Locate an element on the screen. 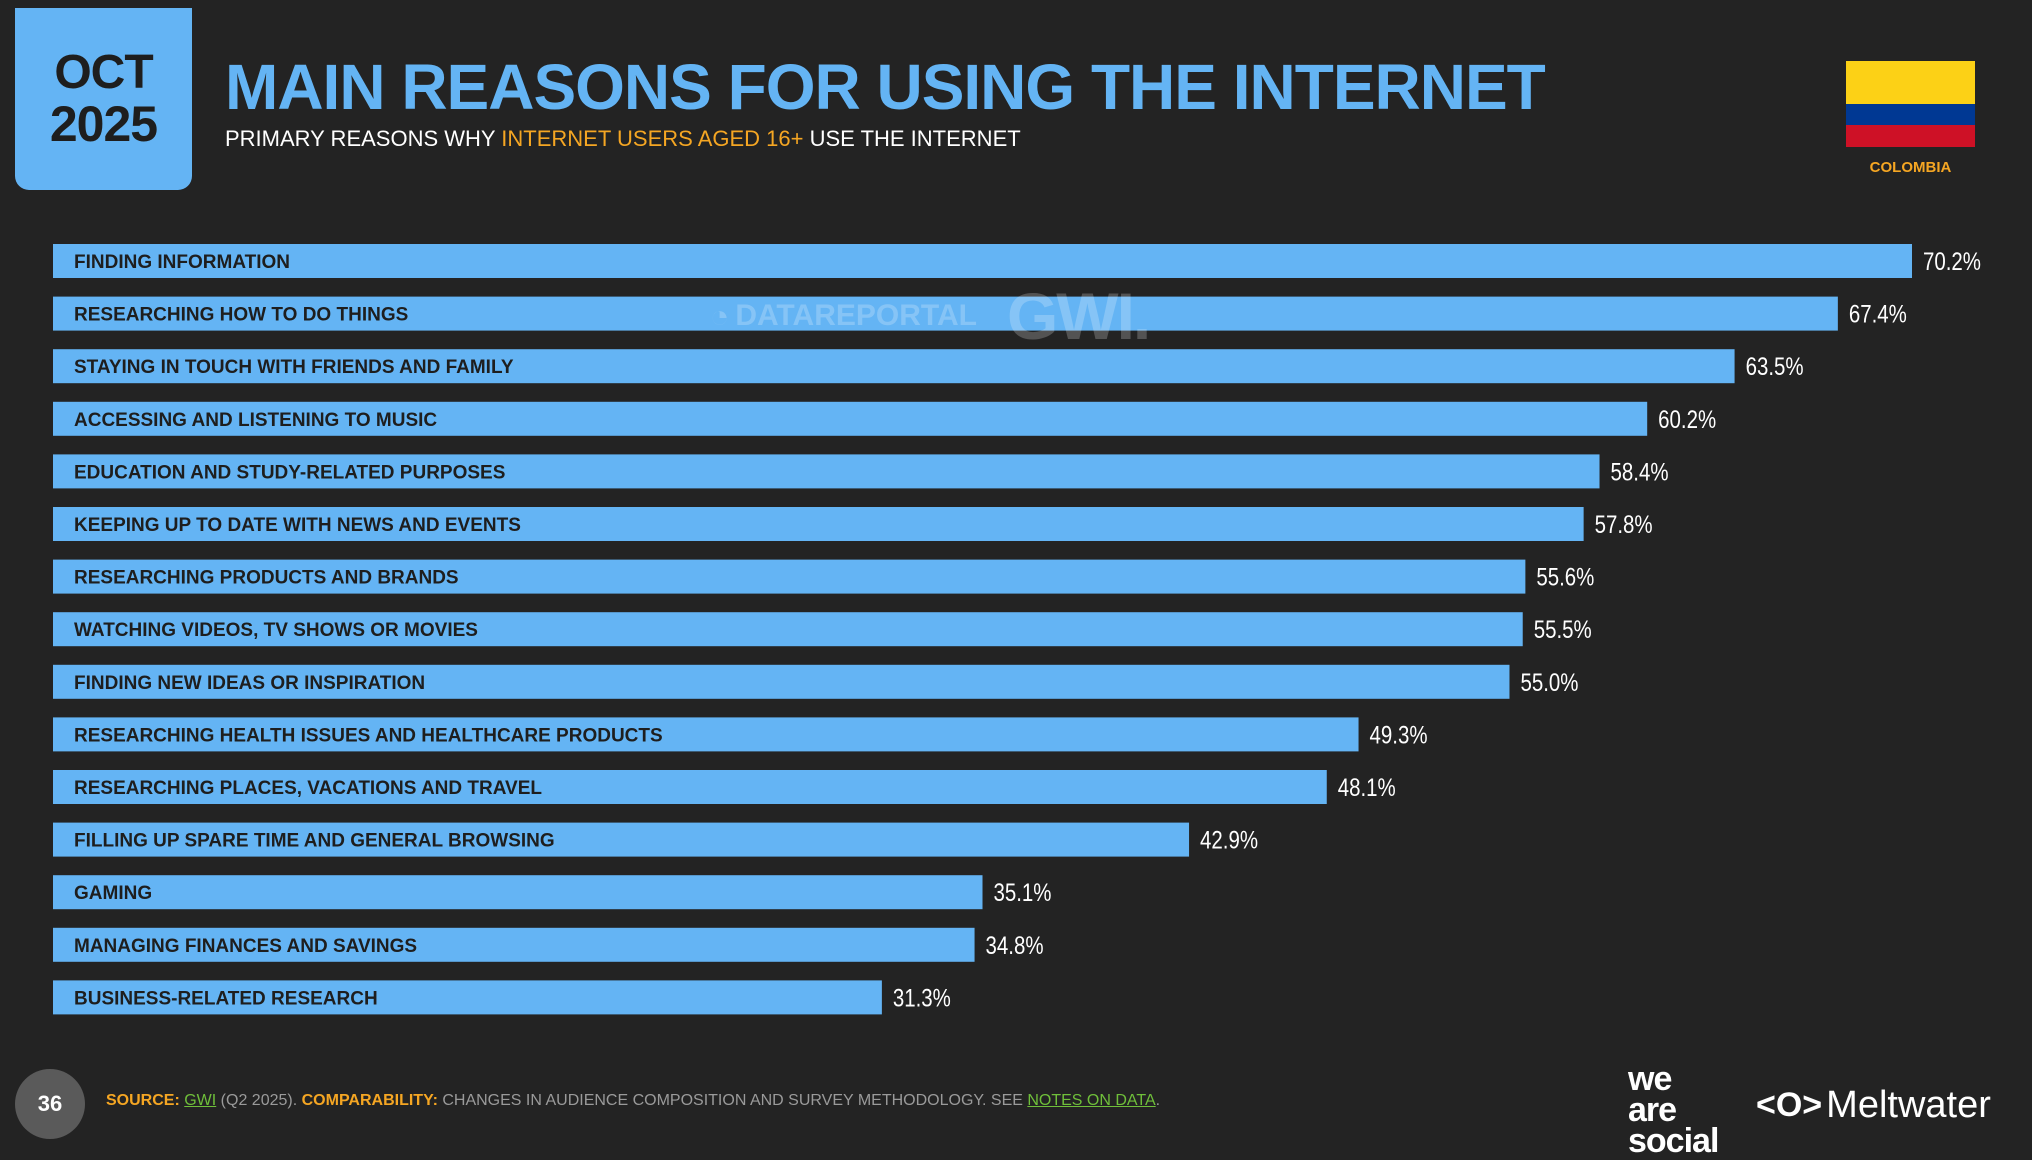 The height and width of the screenshot is (1160, 2032). source-link: GWI is located at coordinates (200, 1100).